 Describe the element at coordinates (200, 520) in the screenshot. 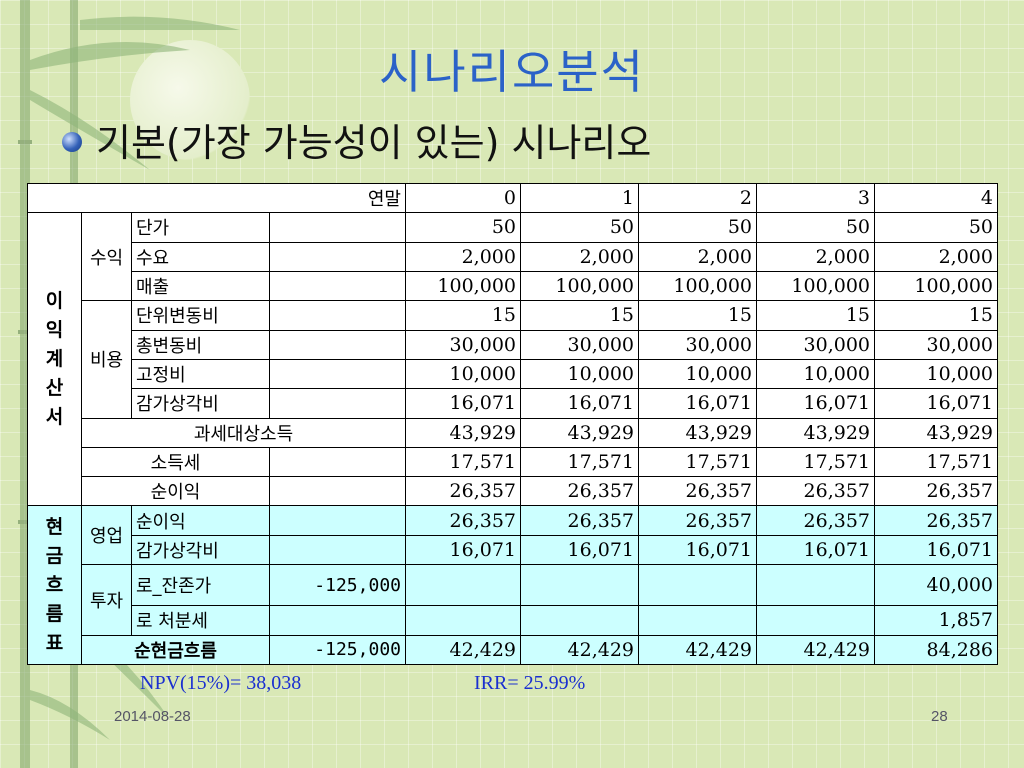

I see `row-label-cf-net-income: 순이익` at that location.